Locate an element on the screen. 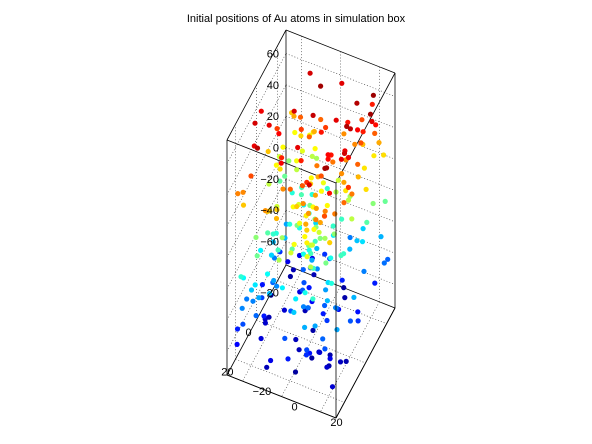  y-tick-label: 20 is located at coordinates (336, 423).